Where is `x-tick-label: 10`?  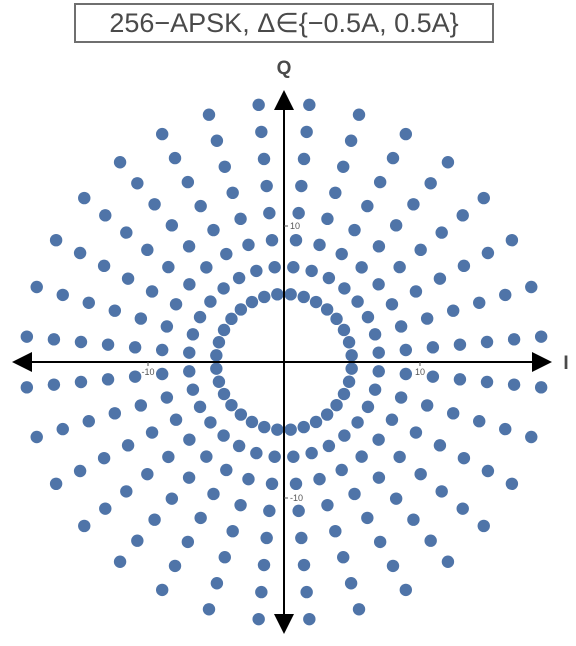
x-tick-label: 10 is located at coordinates (420, 372).